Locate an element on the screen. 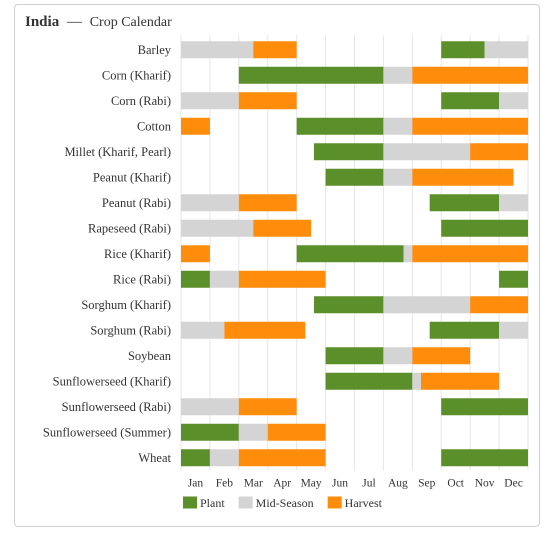 The width and height of the screenshot is (550, 533). month-tick-label: Apr is located at coordinates (282, 484).